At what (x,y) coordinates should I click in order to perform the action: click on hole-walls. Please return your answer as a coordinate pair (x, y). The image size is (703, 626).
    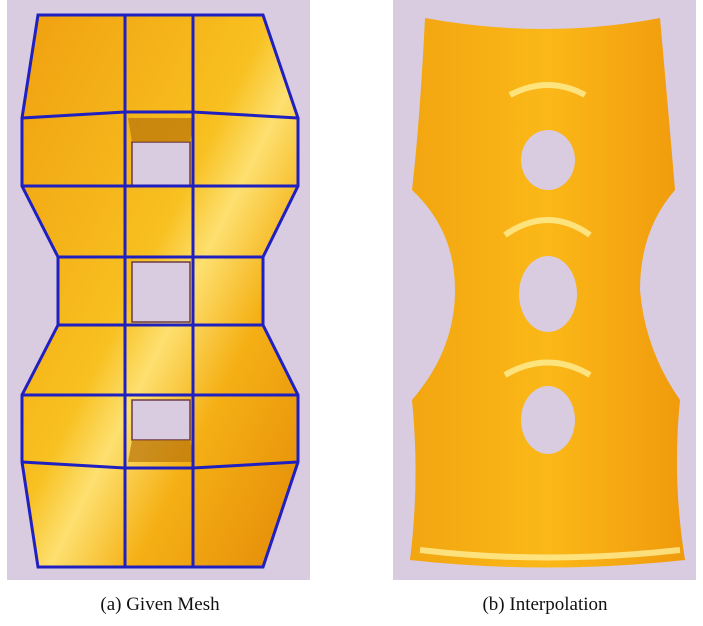
    Looking at the image, I should click on (161, 290).